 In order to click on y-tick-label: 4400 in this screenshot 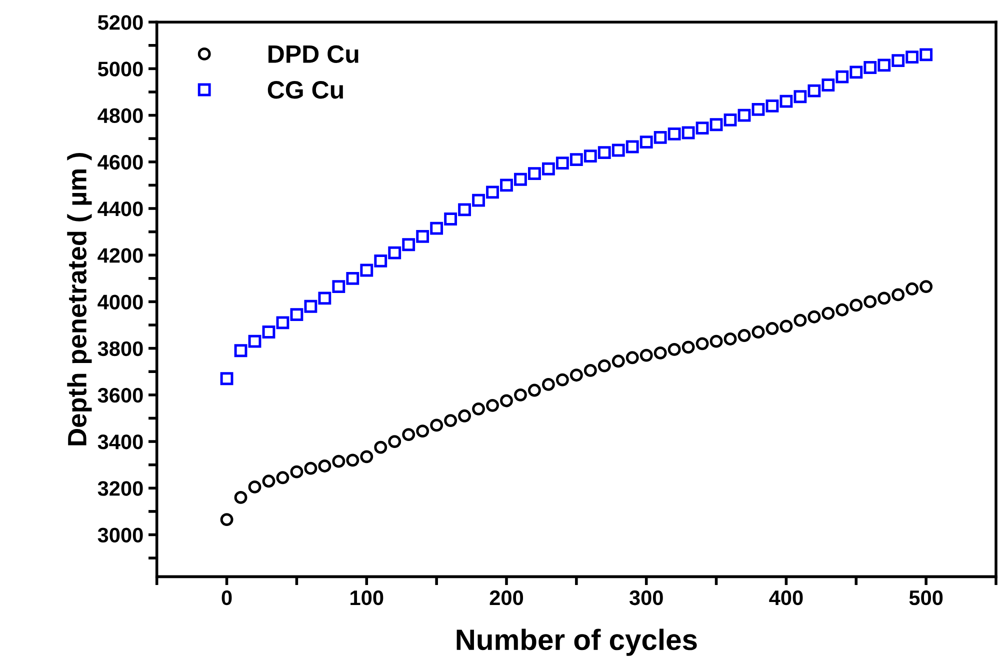, I will do `click(120, 209)`.